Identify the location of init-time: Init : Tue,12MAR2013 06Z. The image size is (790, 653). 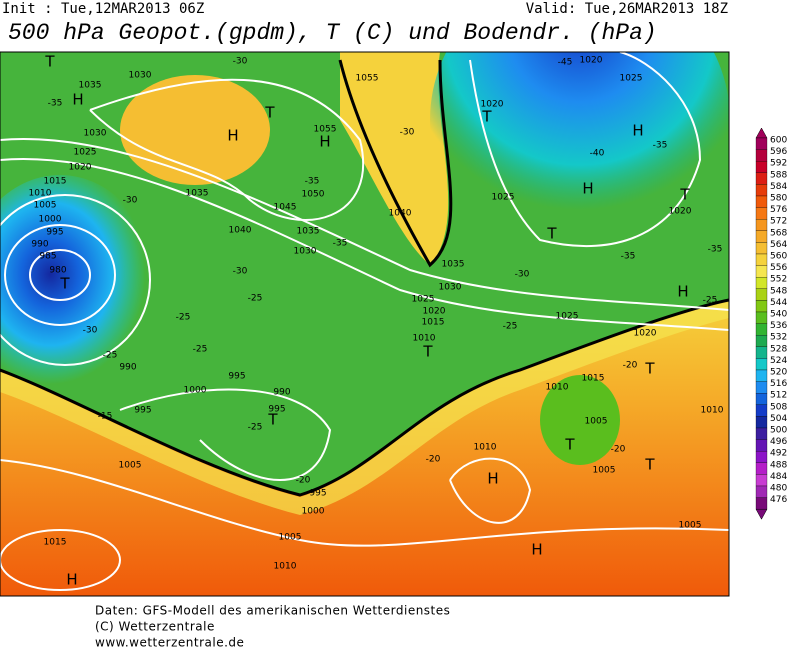
(103, 9).